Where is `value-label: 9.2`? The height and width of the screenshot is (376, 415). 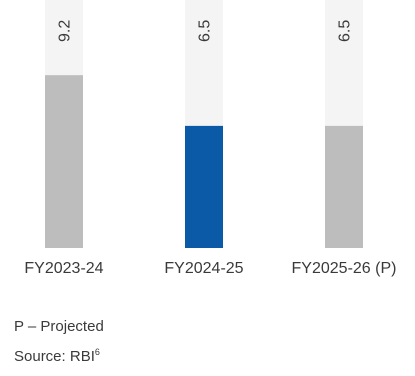
value-label: 9.2 is located at coordinates (65, 31).